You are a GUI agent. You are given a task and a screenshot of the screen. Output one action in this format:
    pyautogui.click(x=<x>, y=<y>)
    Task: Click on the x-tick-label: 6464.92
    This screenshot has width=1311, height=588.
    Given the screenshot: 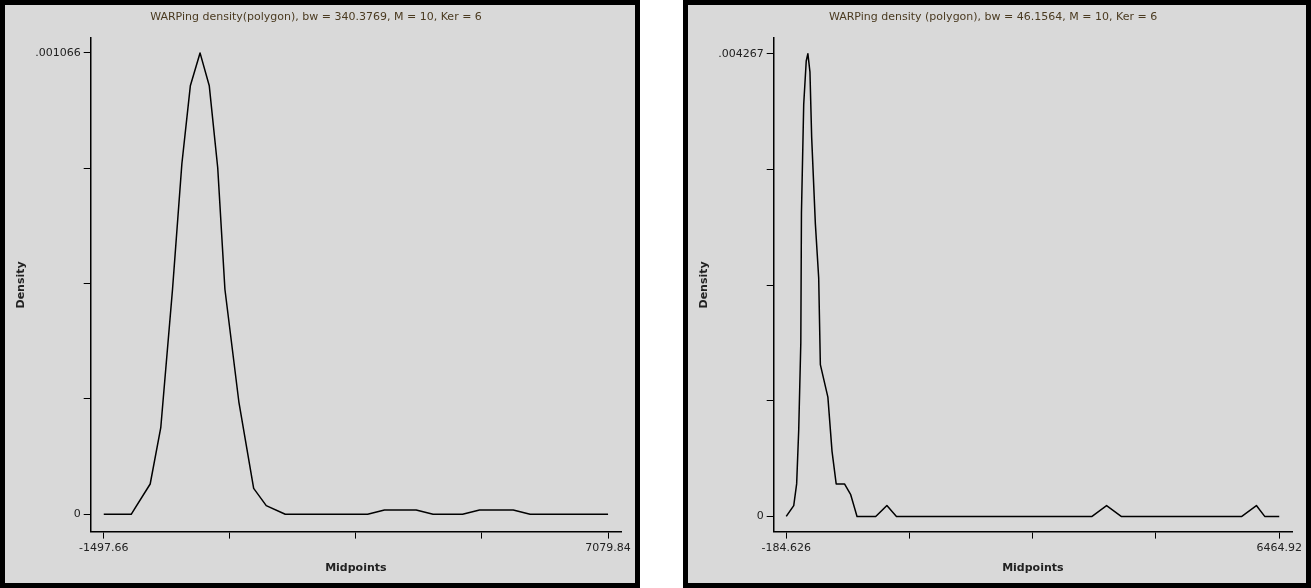 What is the action you would take?
    pyautogui.click(x=1279, y=548)
    